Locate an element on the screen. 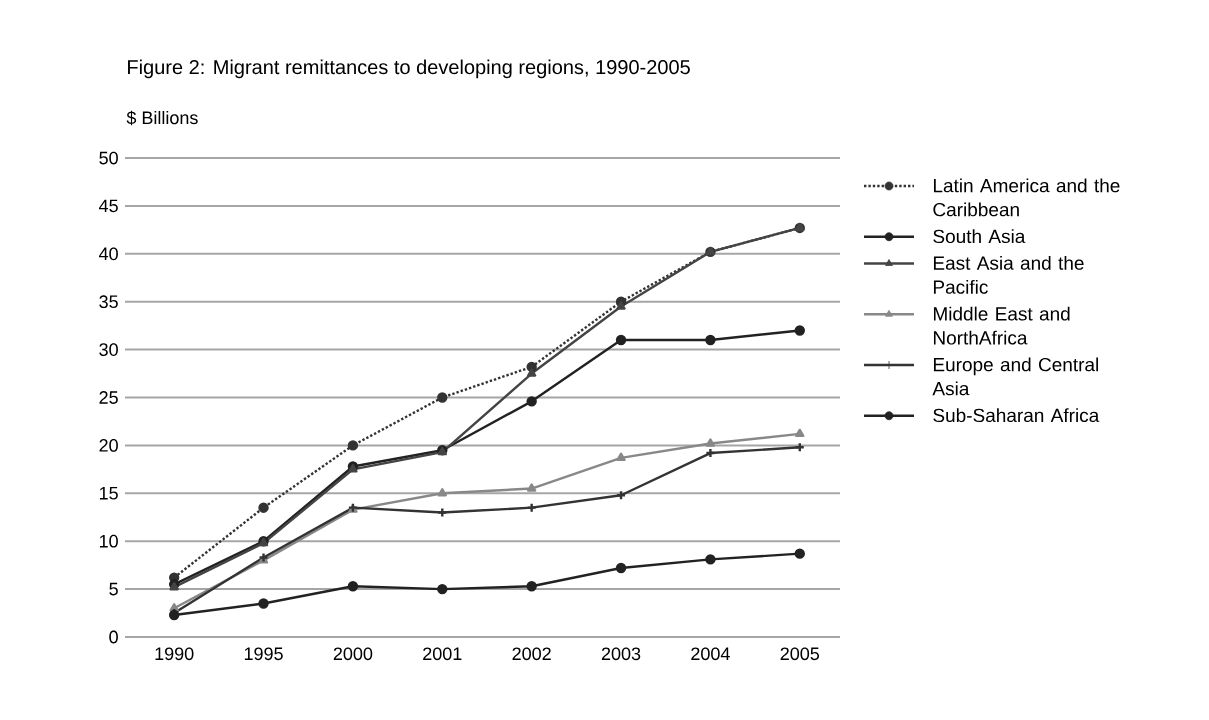 The width and height of the screenshot is (1209, 720). x-tick-label: 2004 is located at coordinates (710, 654).